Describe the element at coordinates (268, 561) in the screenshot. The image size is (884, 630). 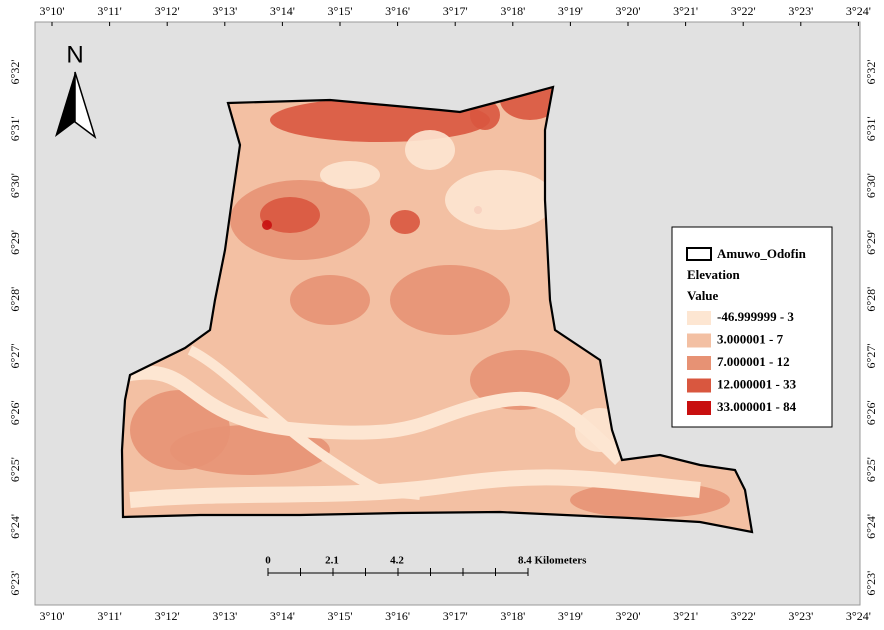
I see `scale-label: 0` at that location.